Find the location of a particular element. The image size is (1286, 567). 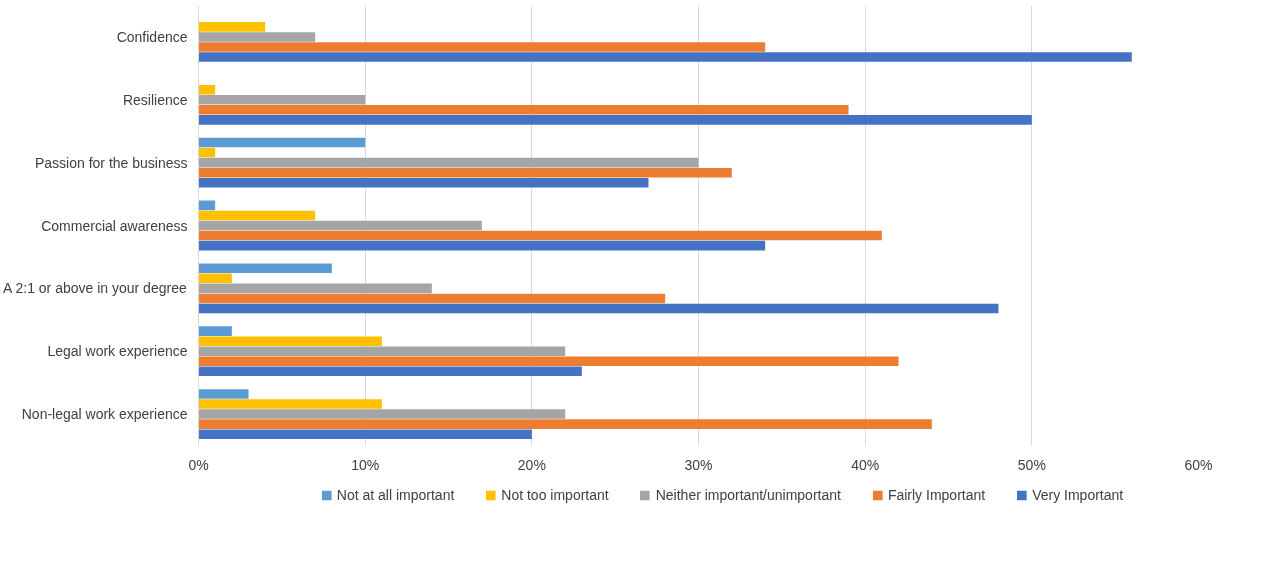

legend-label: Very Important is located at coordinates (1078, 495).